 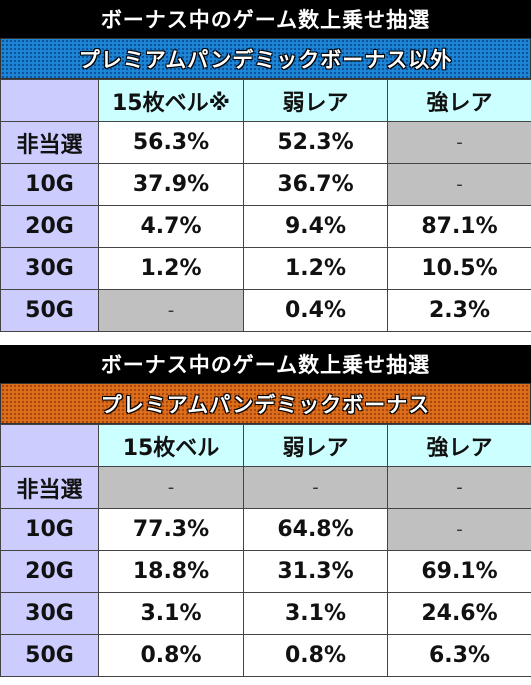 I want to click on probability-cell: 9.4%, so click(x=315, y=226).